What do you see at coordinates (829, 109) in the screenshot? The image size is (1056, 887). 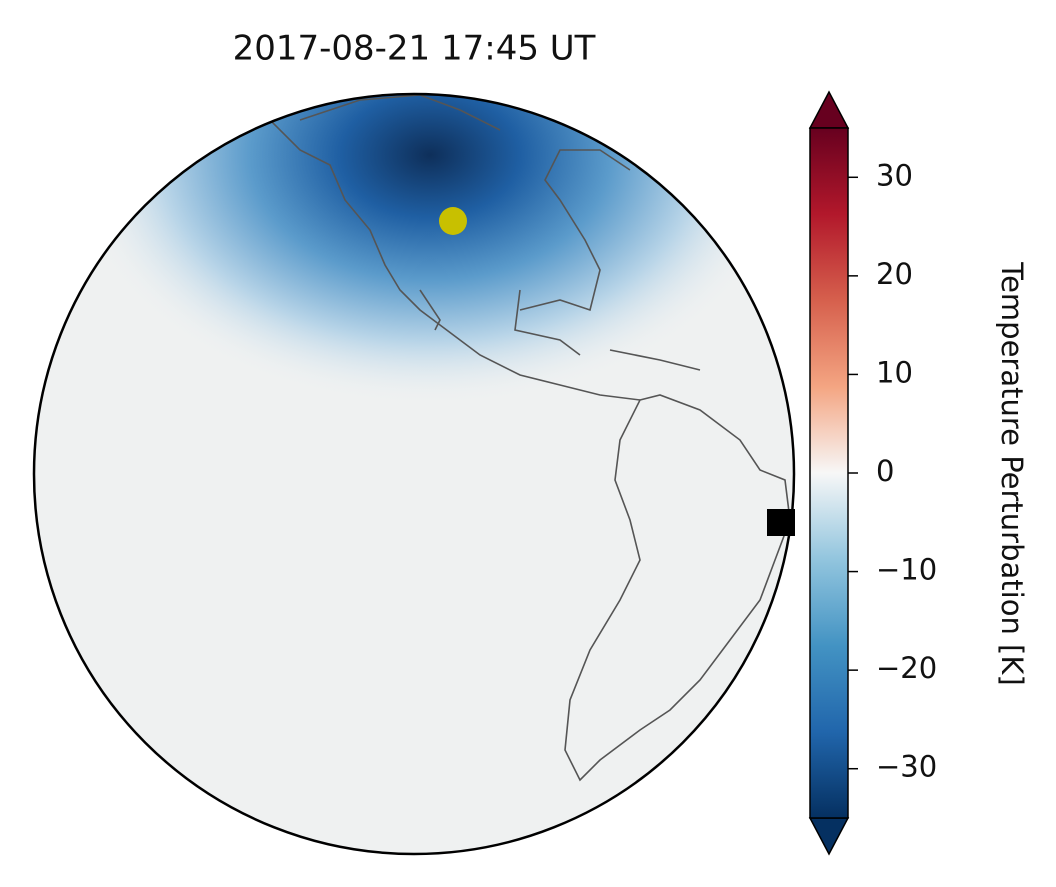 I see `colorbar-extend-max` at bounding box center [829, 109].